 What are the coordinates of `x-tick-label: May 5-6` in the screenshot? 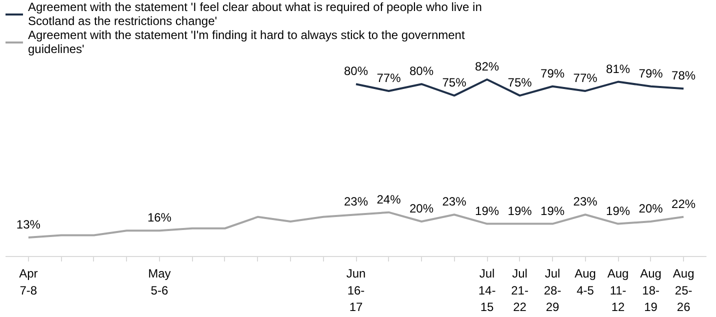 It's located at (159, 282).